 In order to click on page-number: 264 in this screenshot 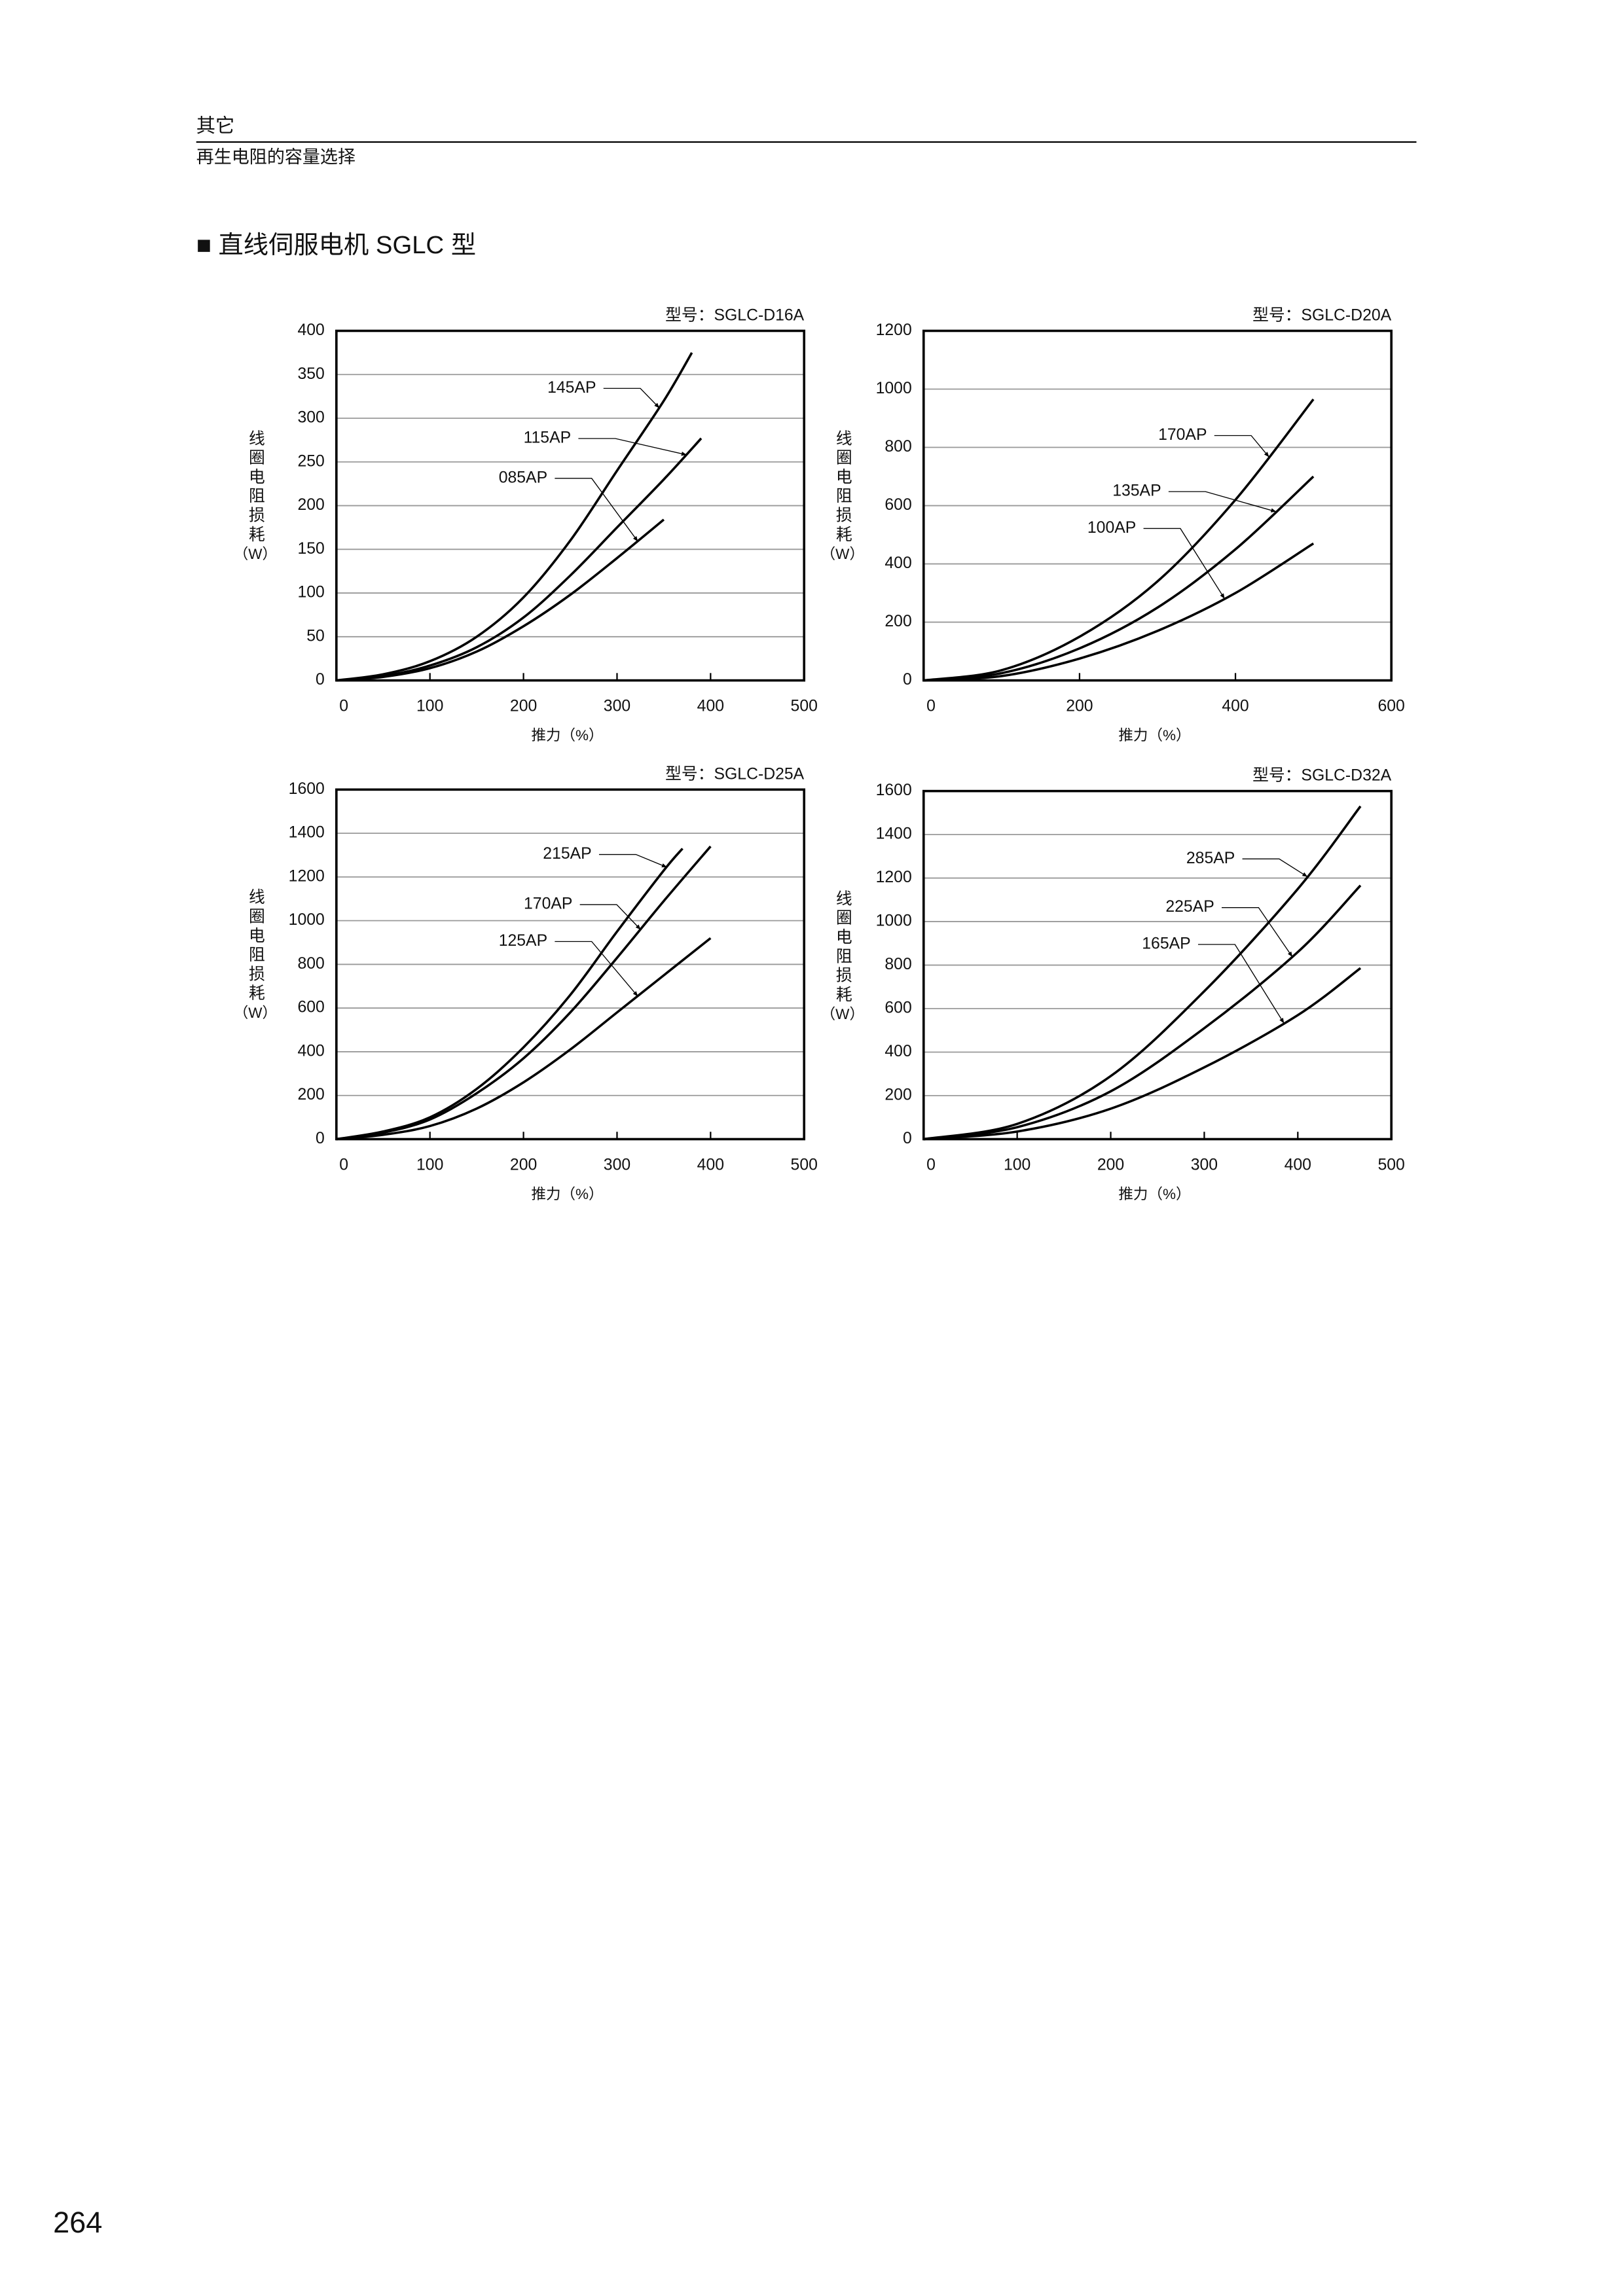, I will do `click(77, 2222)`.